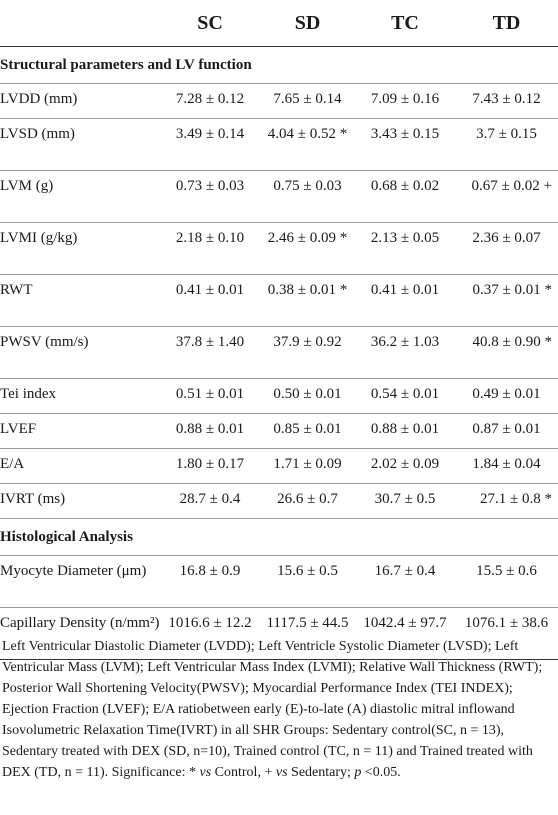 Image resolution: width=558 pixels, height=815 pixels. Describe the element at coordinates (210, 101) in the screenshot. I see `cell-sc: 7.28 ± 0.12` at that location.